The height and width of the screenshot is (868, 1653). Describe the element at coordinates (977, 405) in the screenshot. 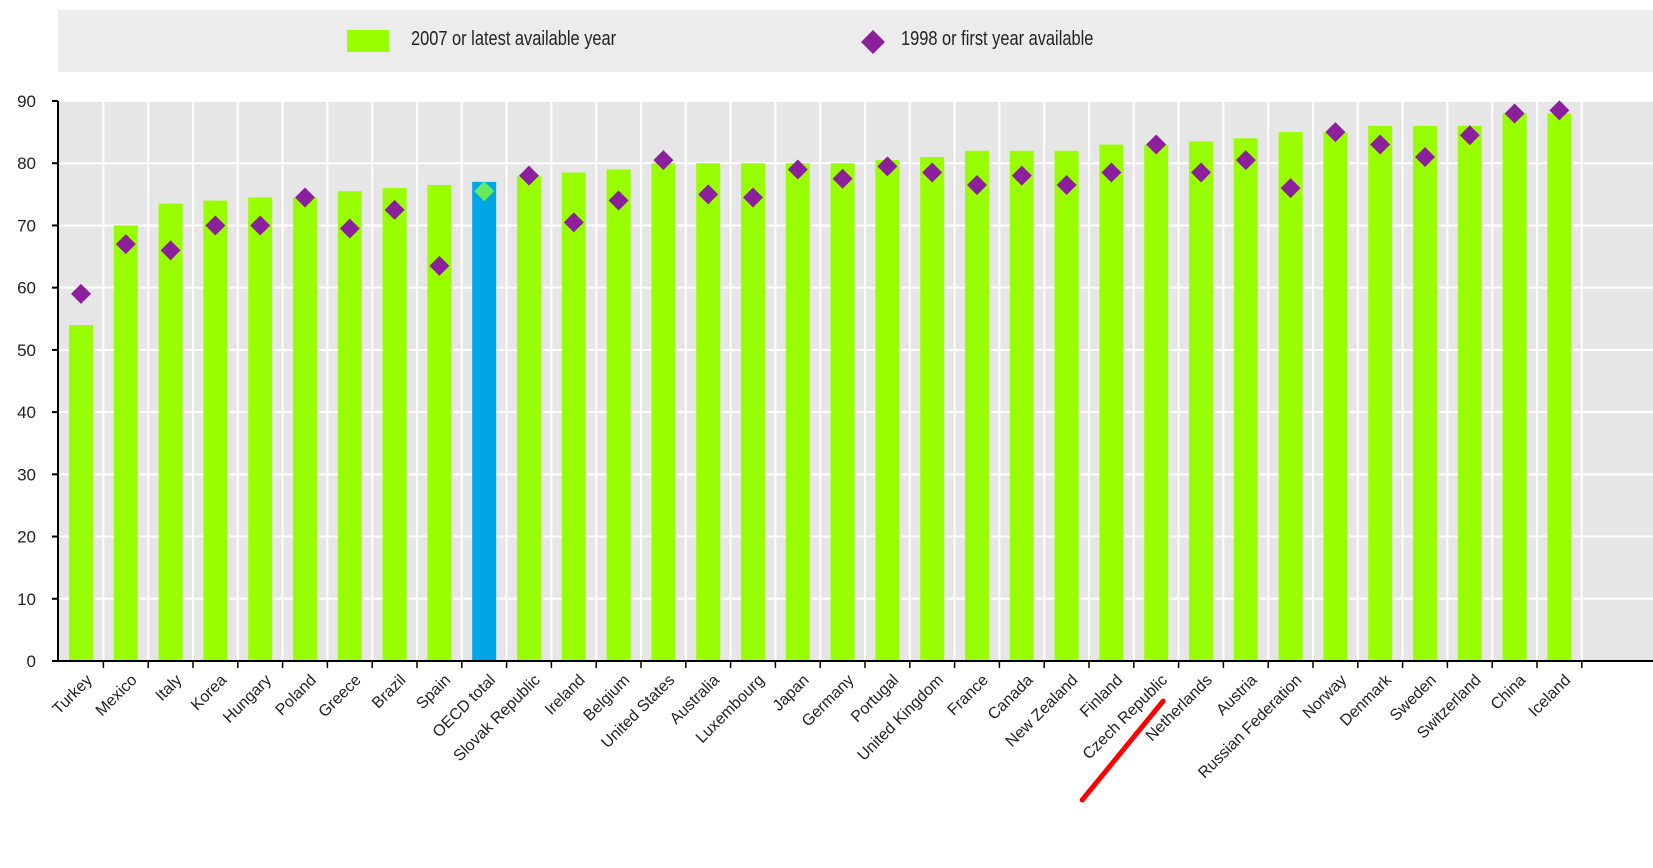

I see `bar-france` at that location.